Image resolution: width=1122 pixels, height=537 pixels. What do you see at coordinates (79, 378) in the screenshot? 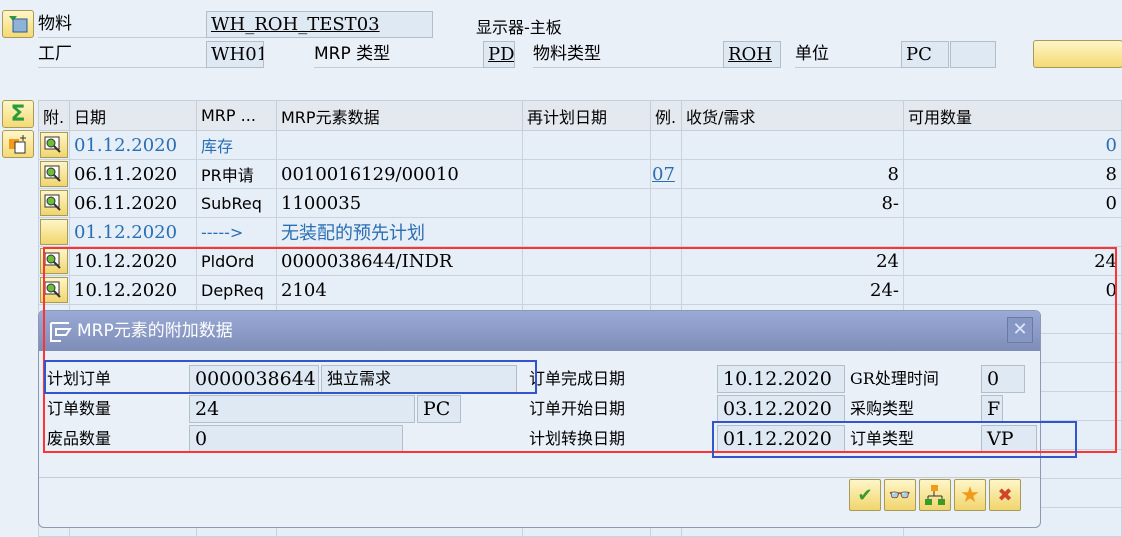
I see `planned-order-label: 计划订单` at bounding box center [79, 378].